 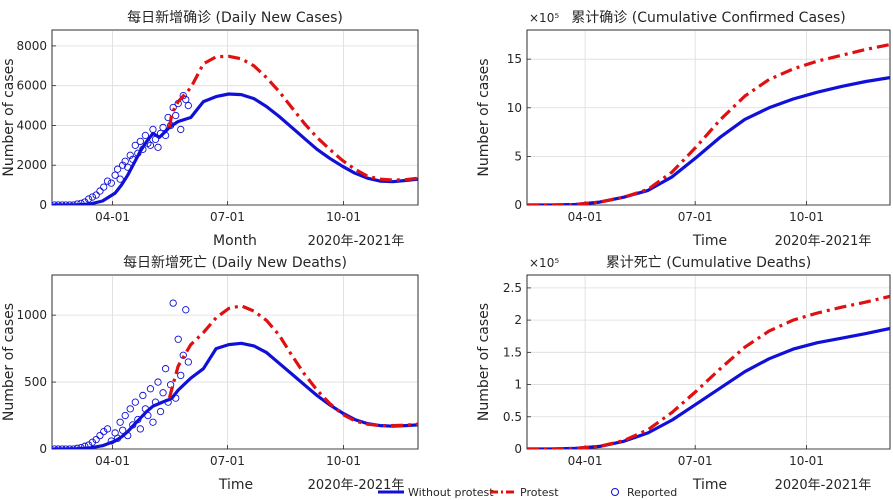 I want to click on y-tick-label: 5, so click(x=518, y=156).